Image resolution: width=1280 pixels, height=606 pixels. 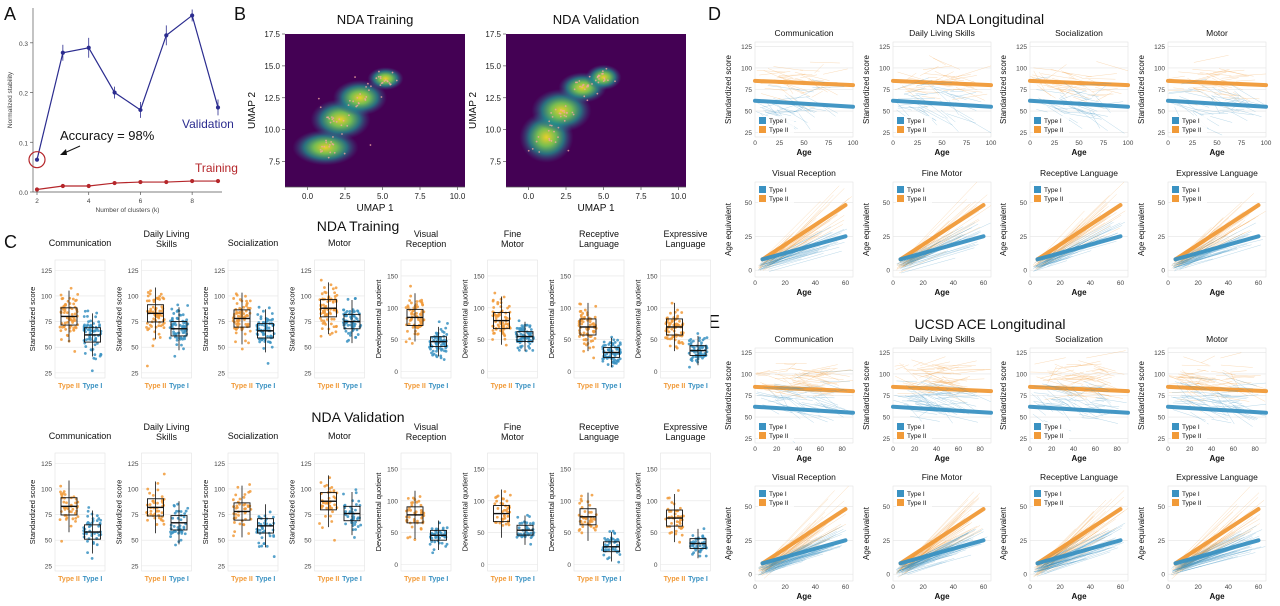 What do you see at coordinates (93, 386) in the screenshot?
I see `x-tick-label: Type I` at bounding box center [93, 386].